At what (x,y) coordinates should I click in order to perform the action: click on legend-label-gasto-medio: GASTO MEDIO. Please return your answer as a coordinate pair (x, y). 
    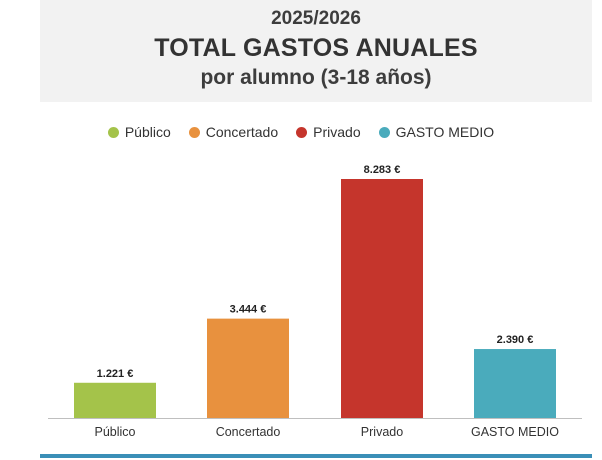
    Looking at the image, I should click on (445, 132).